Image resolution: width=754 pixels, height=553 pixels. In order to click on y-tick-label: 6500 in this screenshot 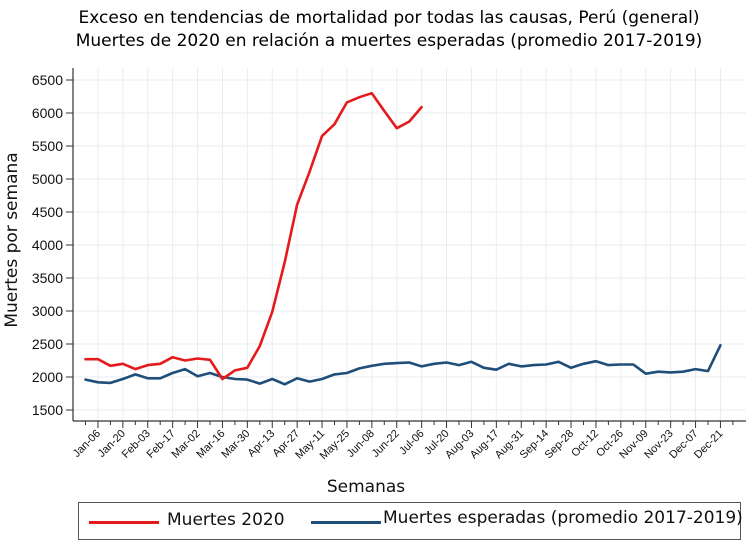, I will do `click(47, 80)`.